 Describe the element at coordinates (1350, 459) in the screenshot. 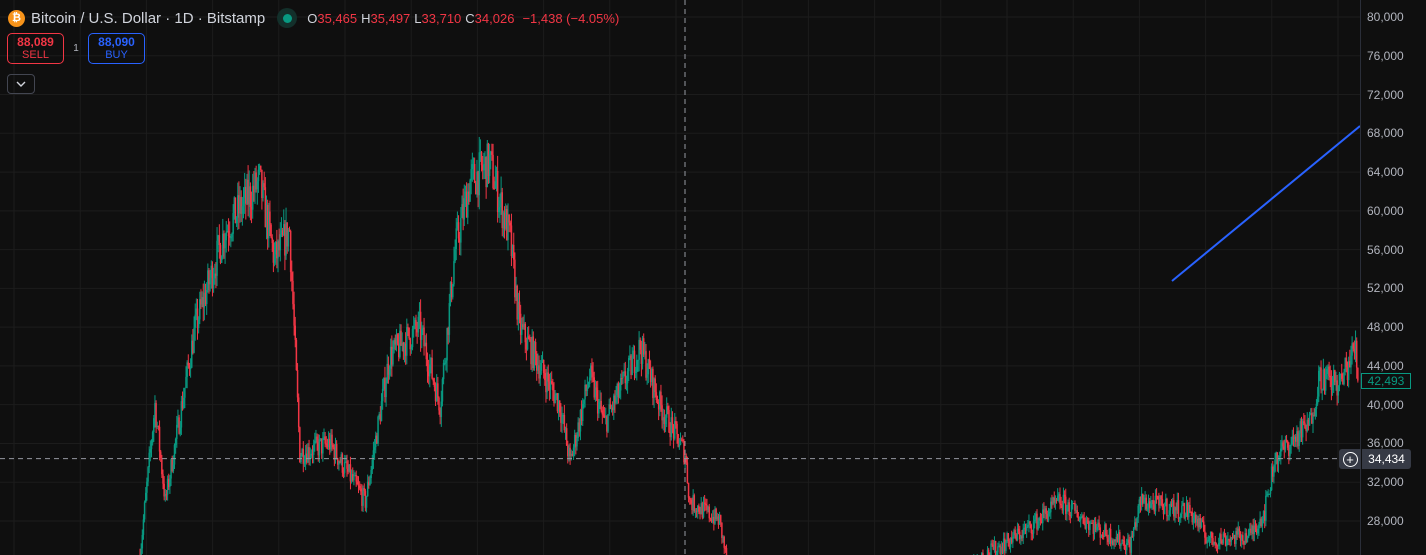

I see `add-order-button: +` at that location.